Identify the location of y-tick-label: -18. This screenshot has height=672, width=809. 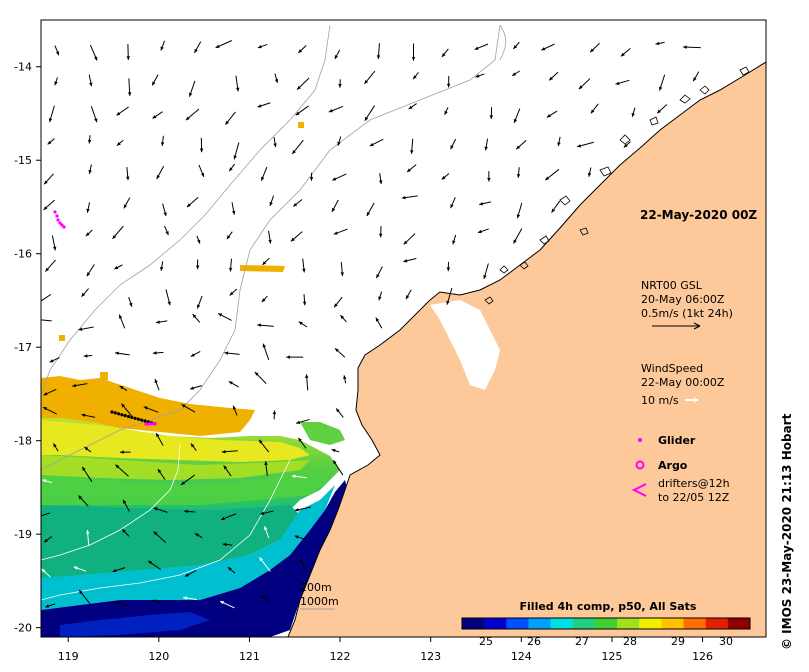
(23, 441).